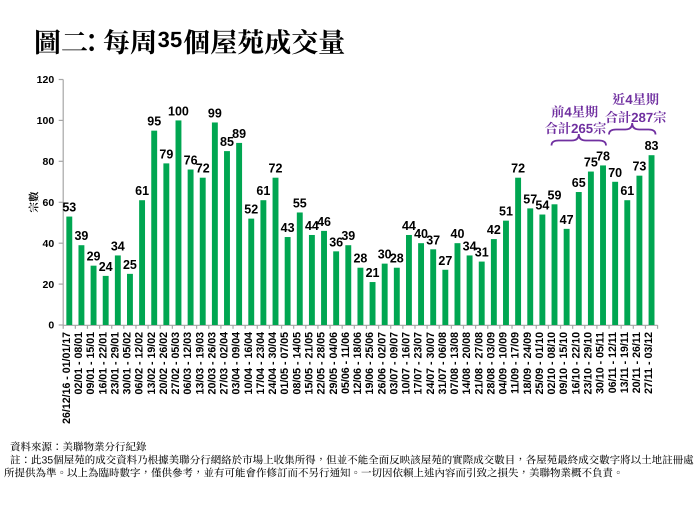  What do you see at coordinates (239, 134) in the screenshot?
I see `svg-text: 89` at bounding box center [239, 134].